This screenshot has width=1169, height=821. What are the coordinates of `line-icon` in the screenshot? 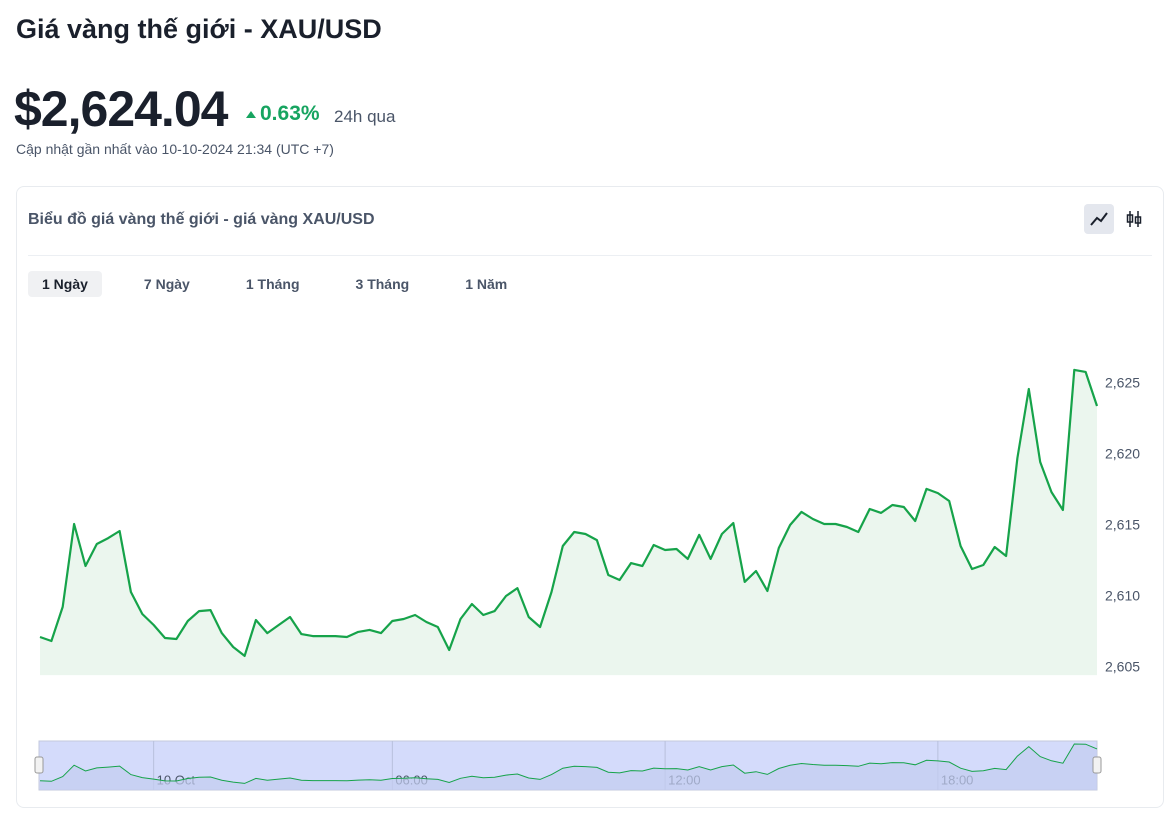 It's located at (1099, 219).